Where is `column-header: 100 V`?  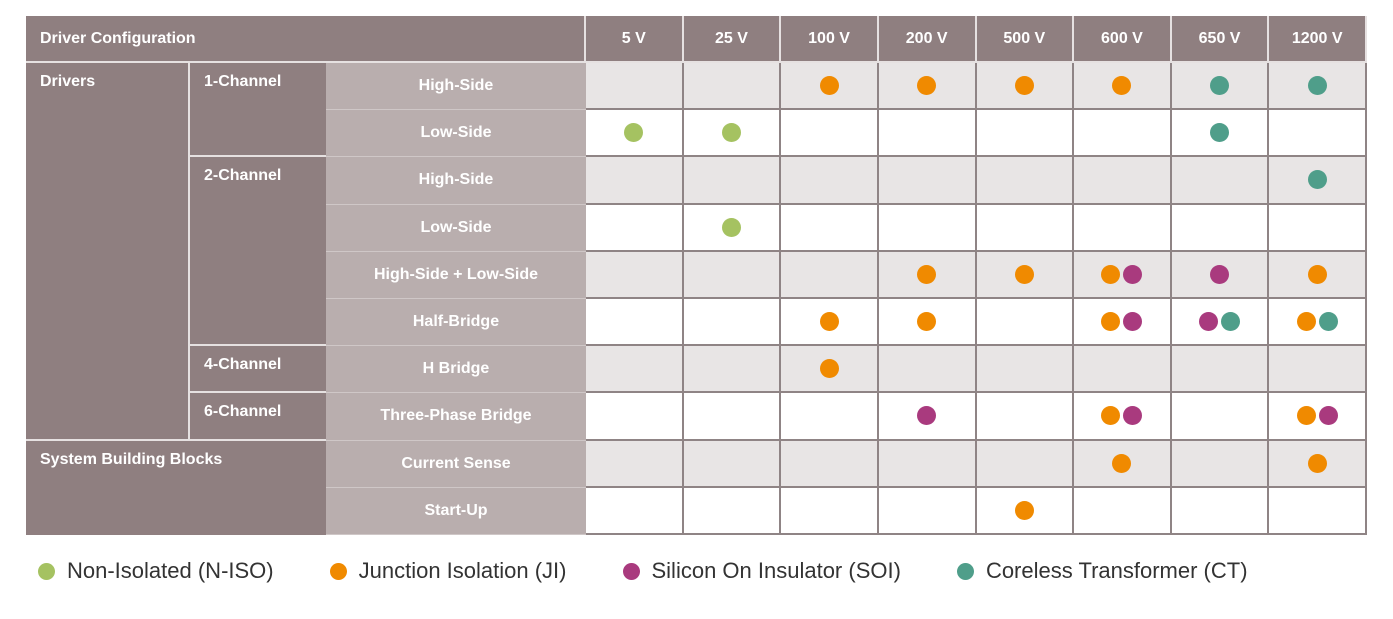
column-header: 100 V is located at coordinates (830, 39).